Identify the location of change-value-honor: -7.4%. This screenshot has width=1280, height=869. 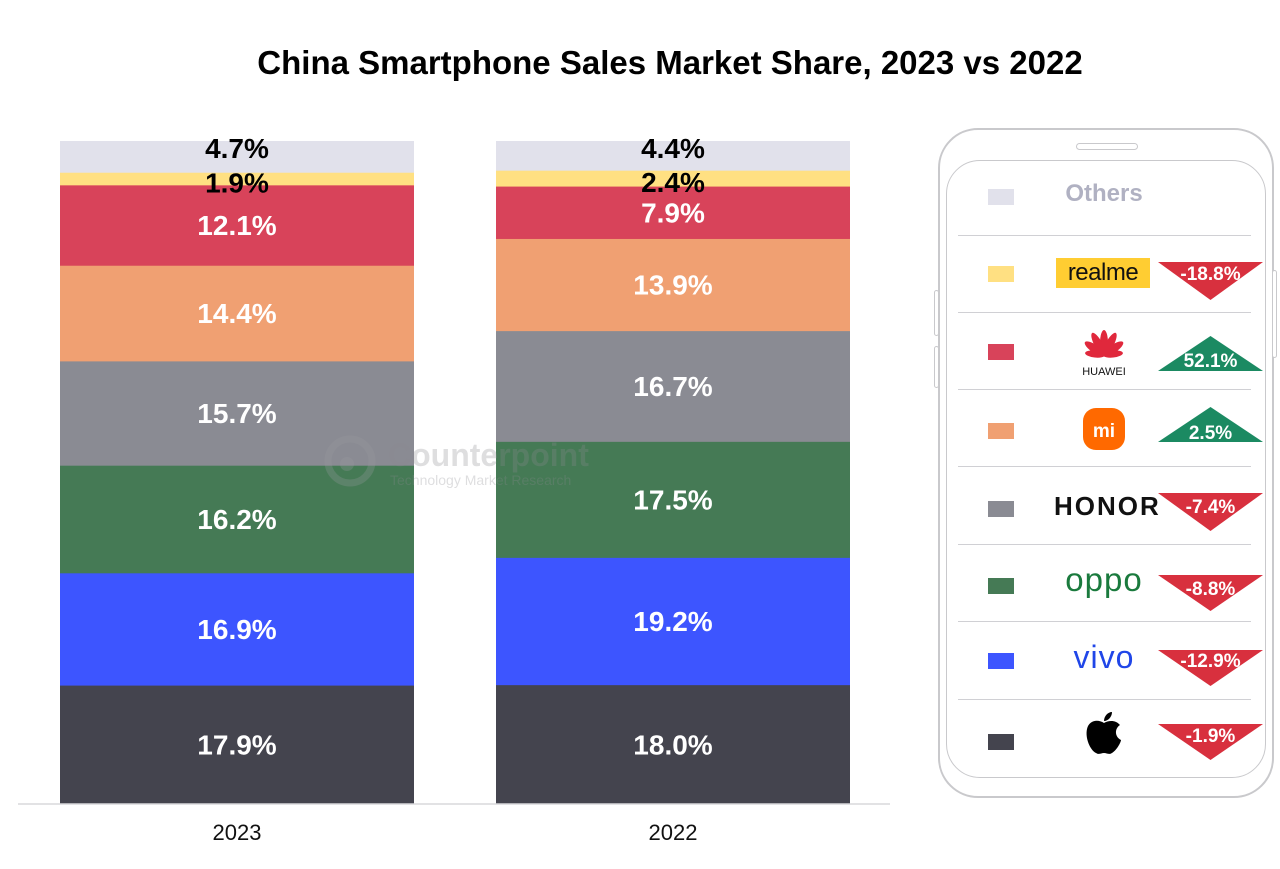
(1211, 507).